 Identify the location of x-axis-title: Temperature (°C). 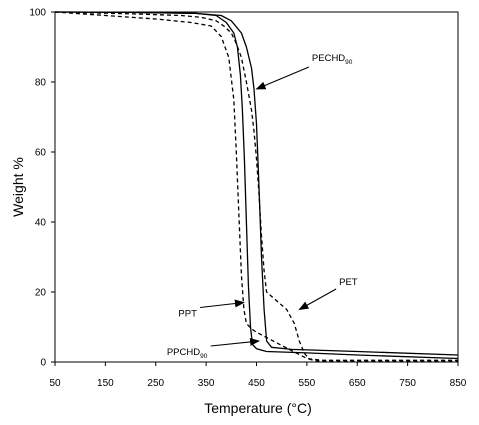
(258, 408).